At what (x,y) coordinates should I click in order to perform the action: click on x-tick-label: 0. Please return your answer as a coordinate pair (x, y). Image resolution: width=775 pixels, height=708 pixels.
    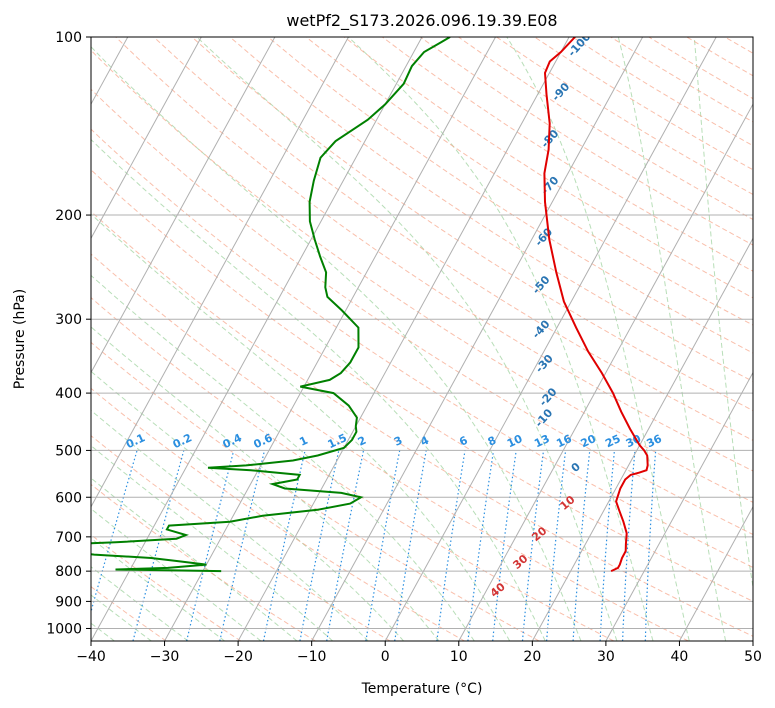
    Looking at the image, I should click on (385, 657).